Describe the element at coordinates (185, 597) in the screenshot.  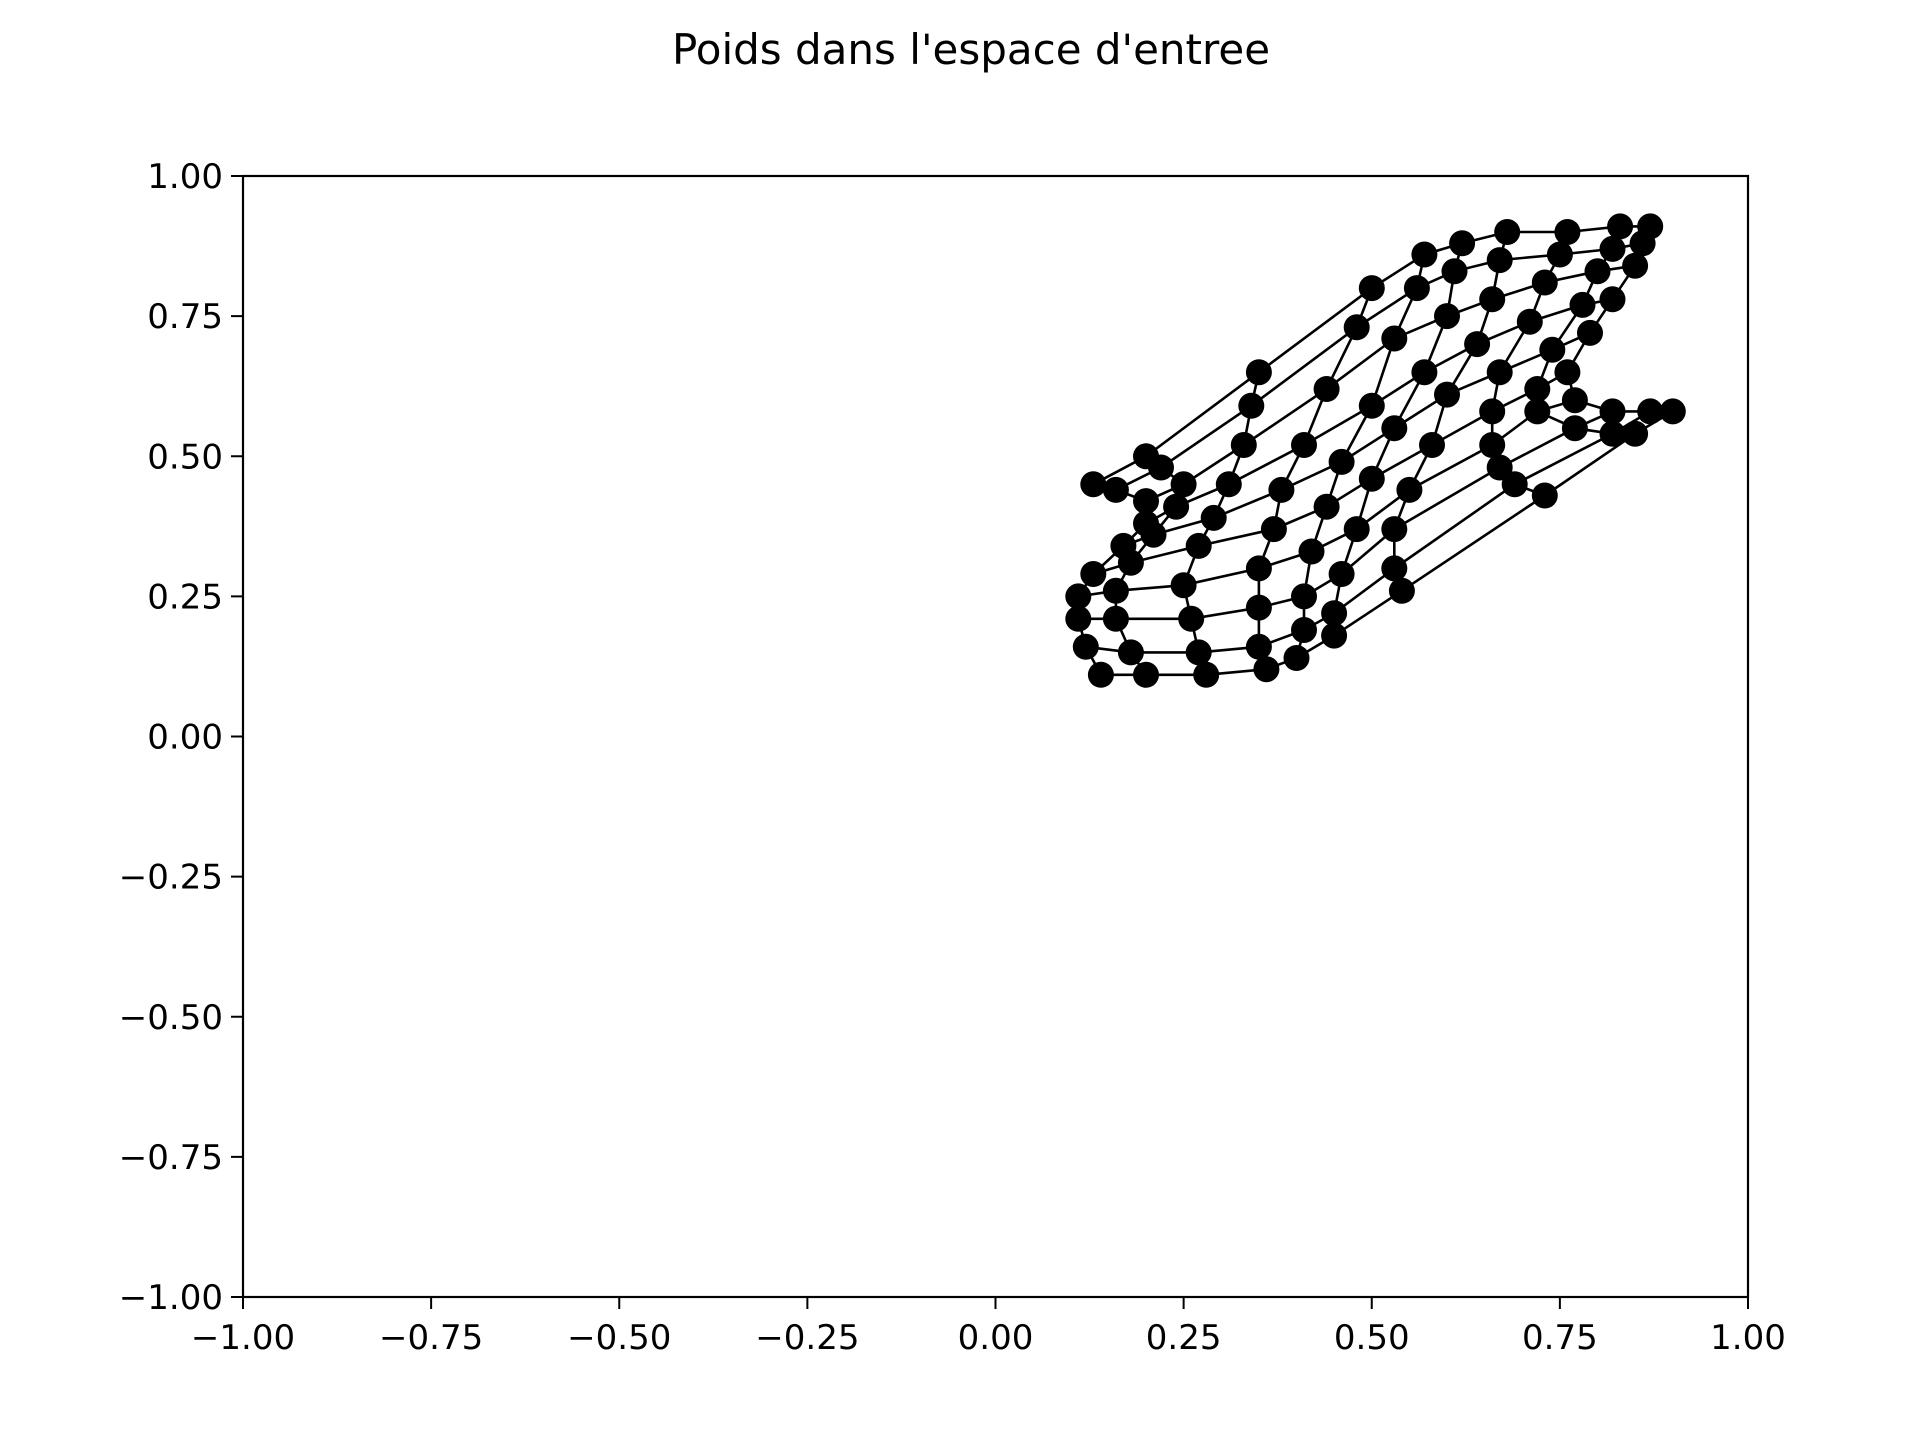
I see `y-tick-label: 0.25` at that location.